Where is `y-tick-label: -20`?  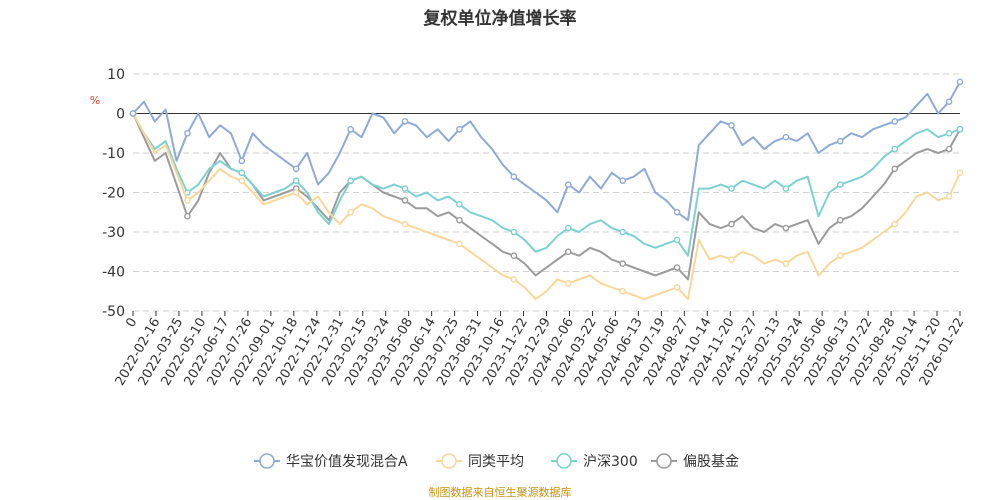
y-tick-label: -20 is located at coordinates (113, 194).